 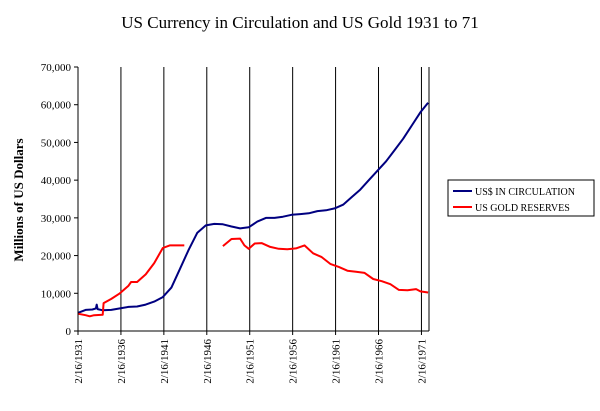 I want to click on x-tick-label: 2/16/1941, so click(x=165, y=361).